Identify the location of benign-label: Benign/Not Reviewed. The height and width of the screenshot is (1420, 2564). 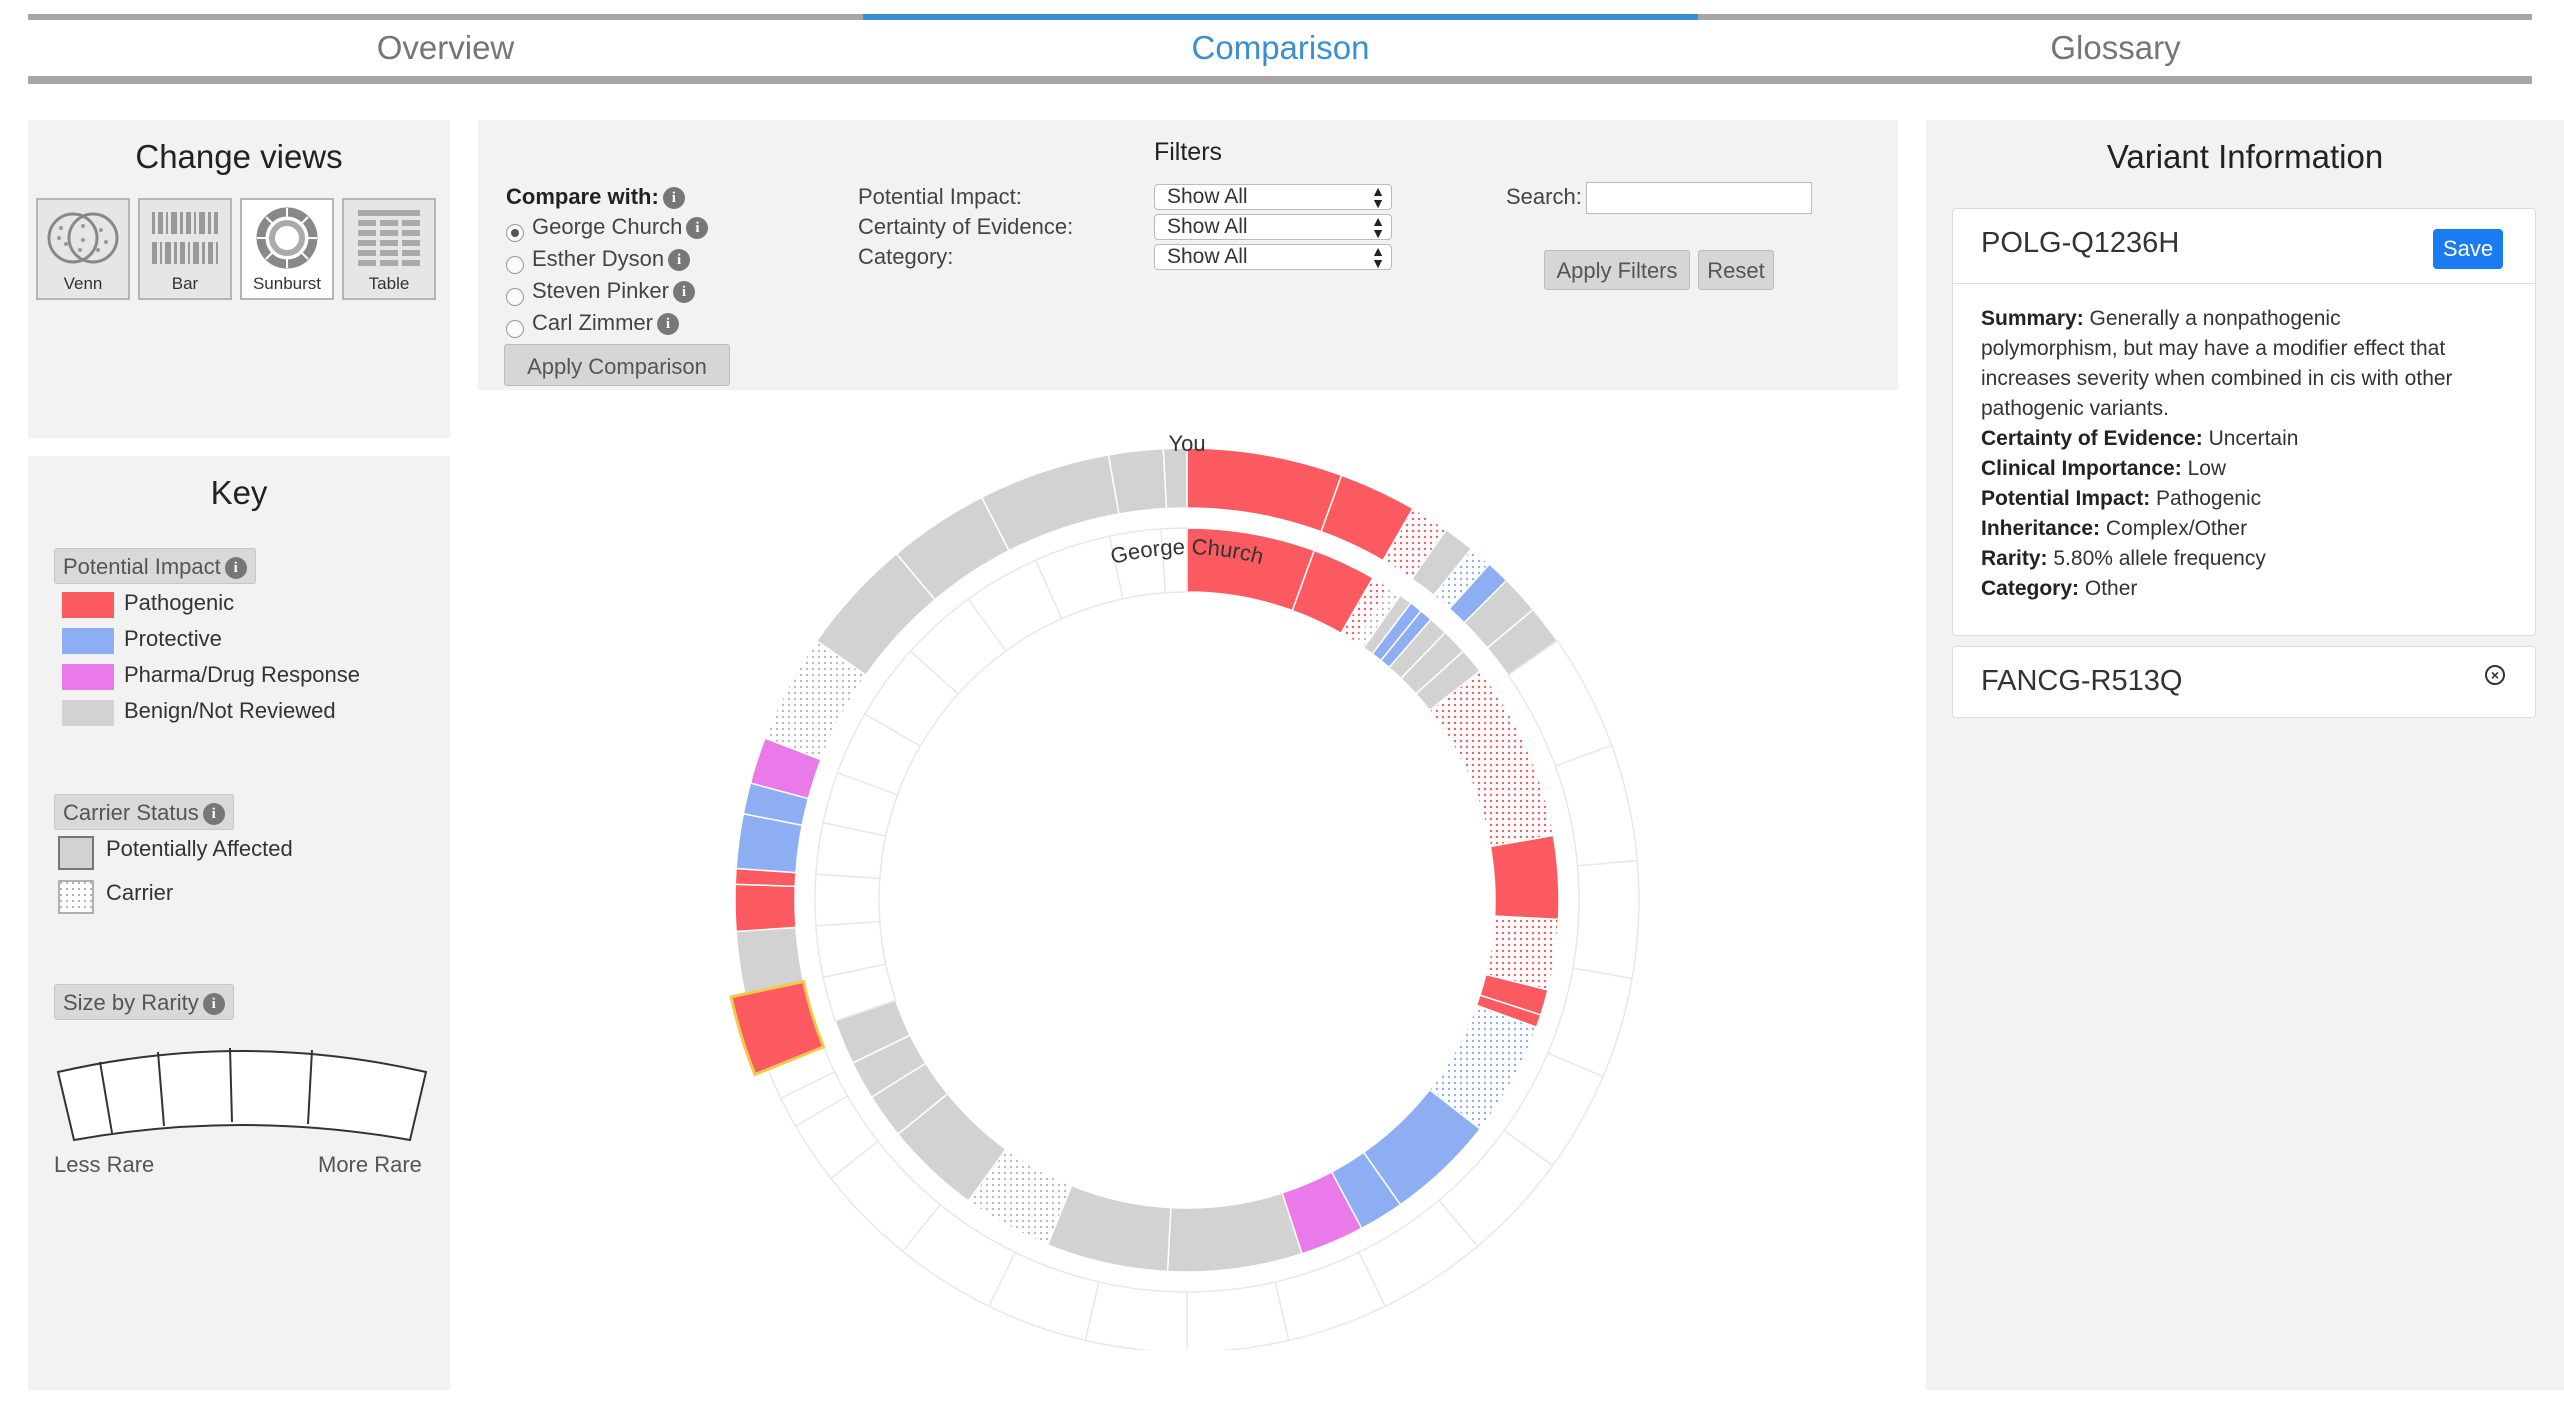
(230, 710).